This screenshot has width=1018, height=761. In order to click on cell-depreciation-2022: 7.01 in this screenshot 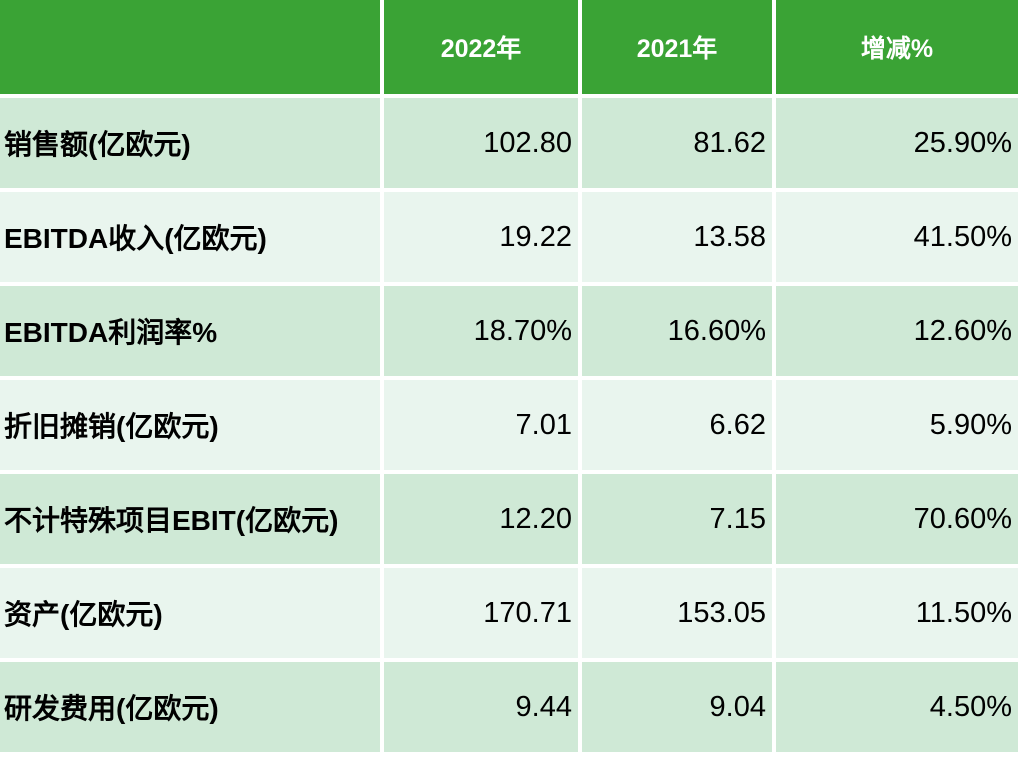, I will do `click(481, 425)`.